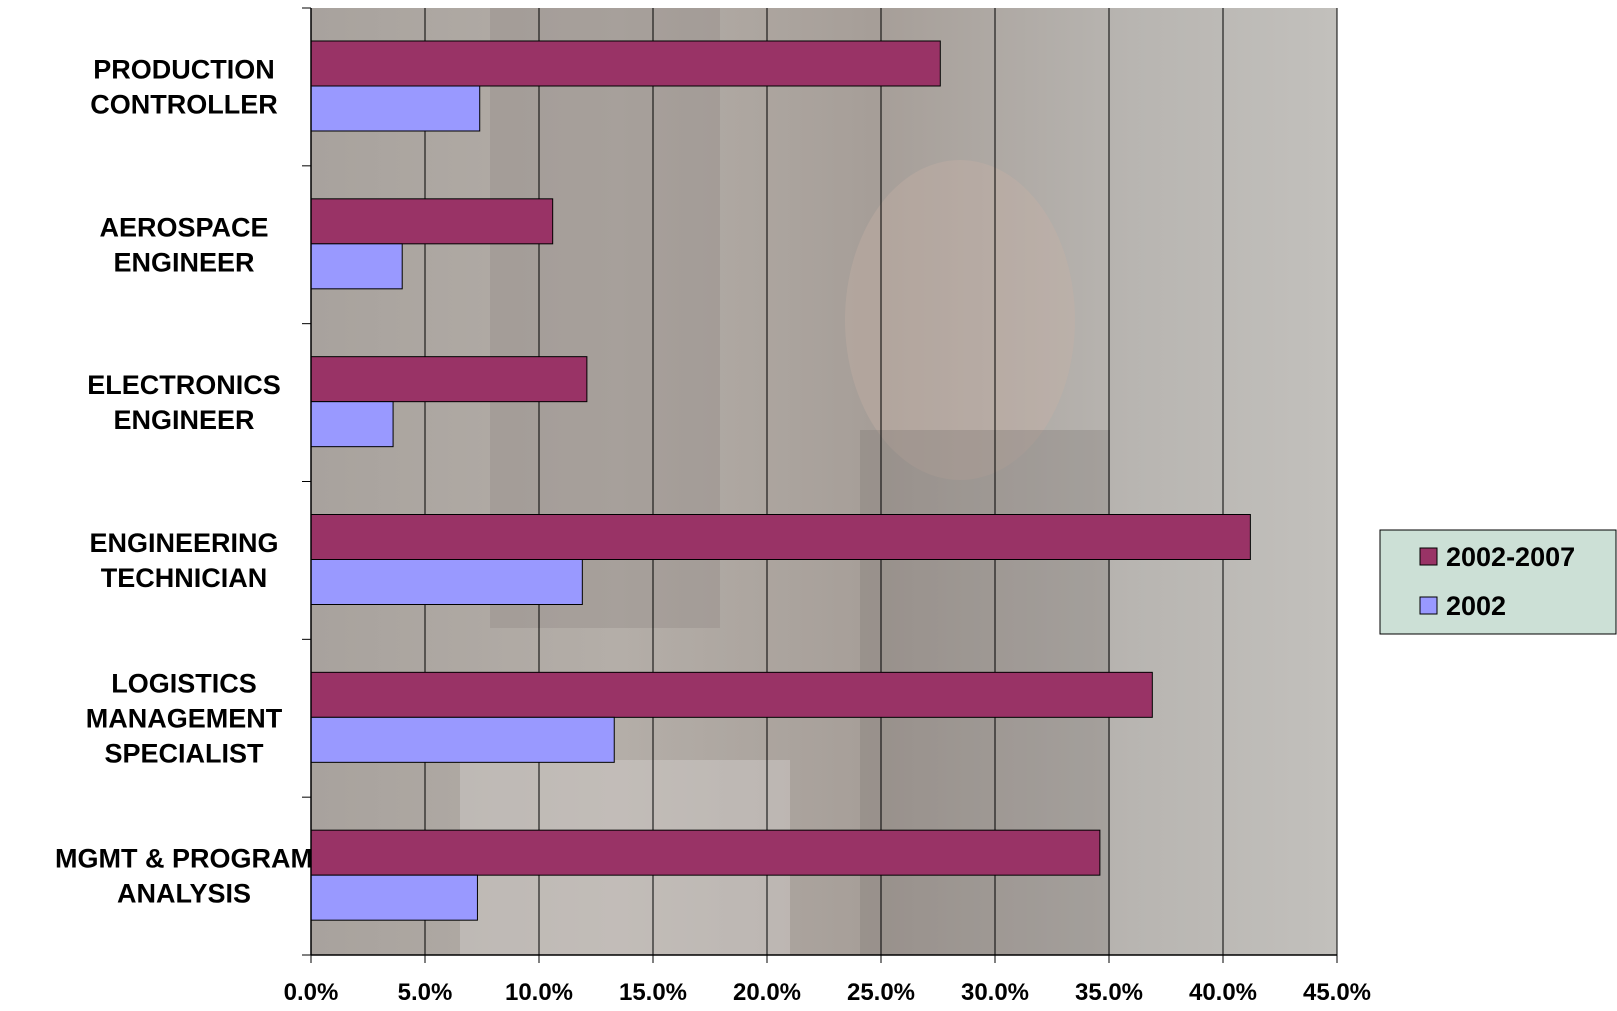 The image size is (1617, 1011). What do you see at coordinates (1476, 606) in the screenshot?
I see `legend-label: 2002` at bounding box center [1476, 606].